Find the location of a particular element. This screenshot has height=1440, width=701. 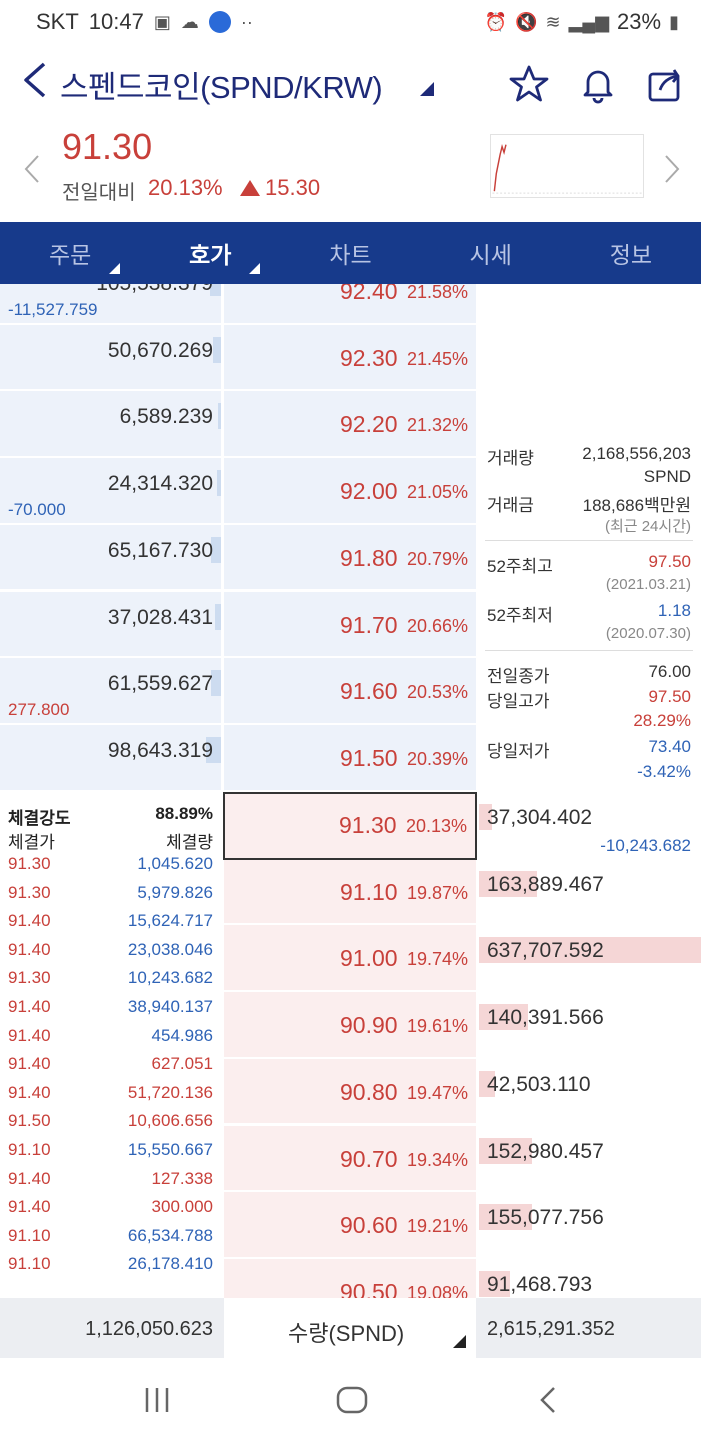

image-icon: ▣ is located at coordinates (162, 21).